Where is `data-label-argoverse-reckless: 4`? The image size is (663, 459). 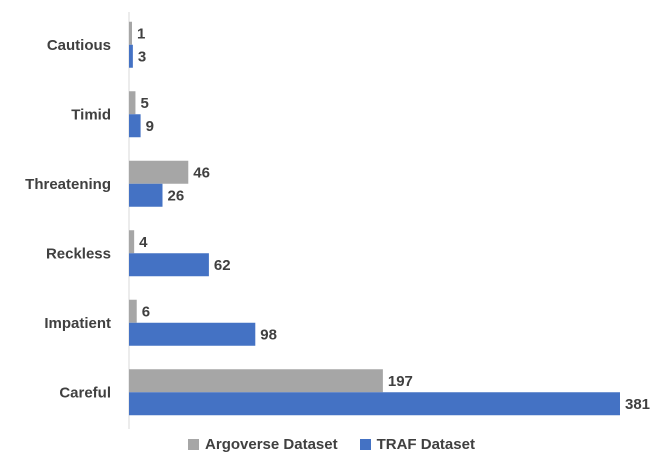 data-label-argoverse-reckless: 4 is located at coordinates (143, 242).